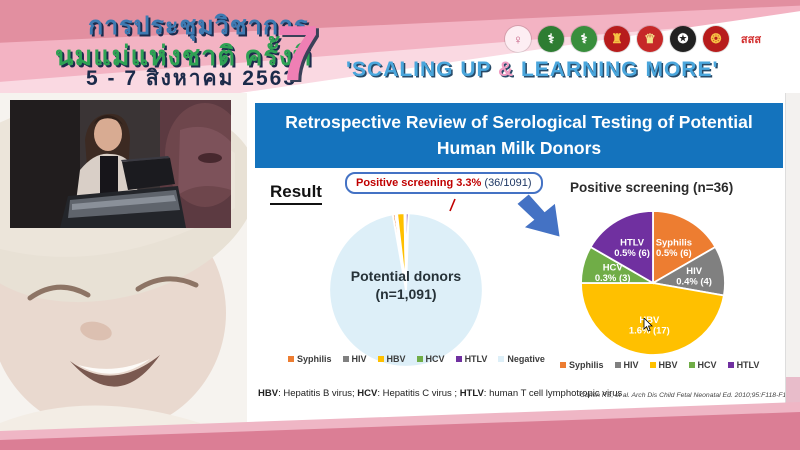  I want to click on legend-label-negative: Negative, so click(526, 359).